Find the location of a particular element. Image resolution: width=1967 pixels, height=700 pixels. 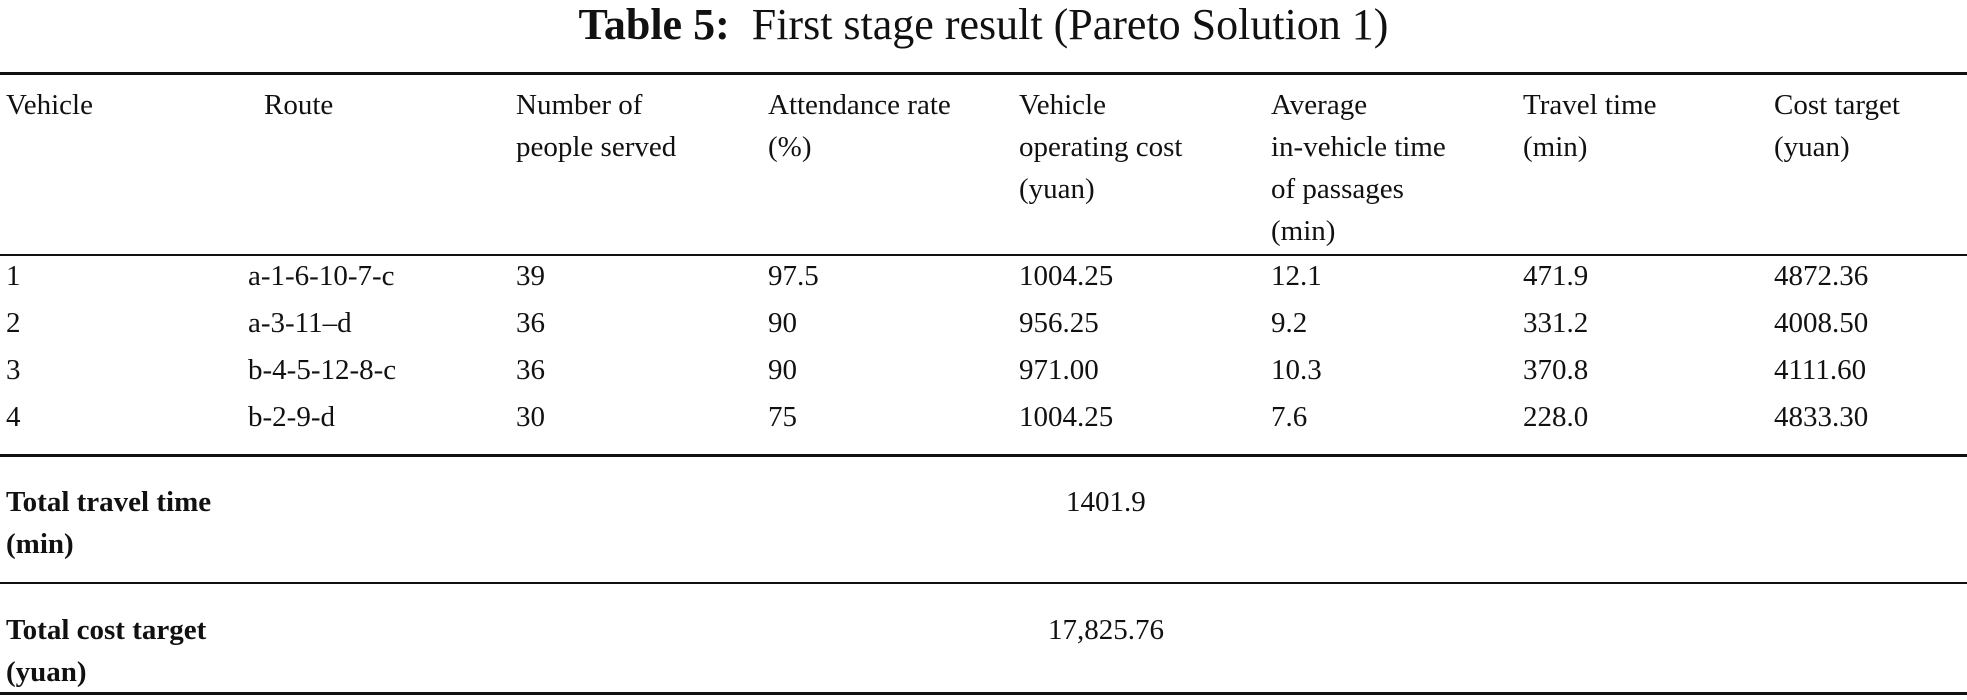

total-cost-target-value: 17,825.76 is located at coordinates (1106, 630).